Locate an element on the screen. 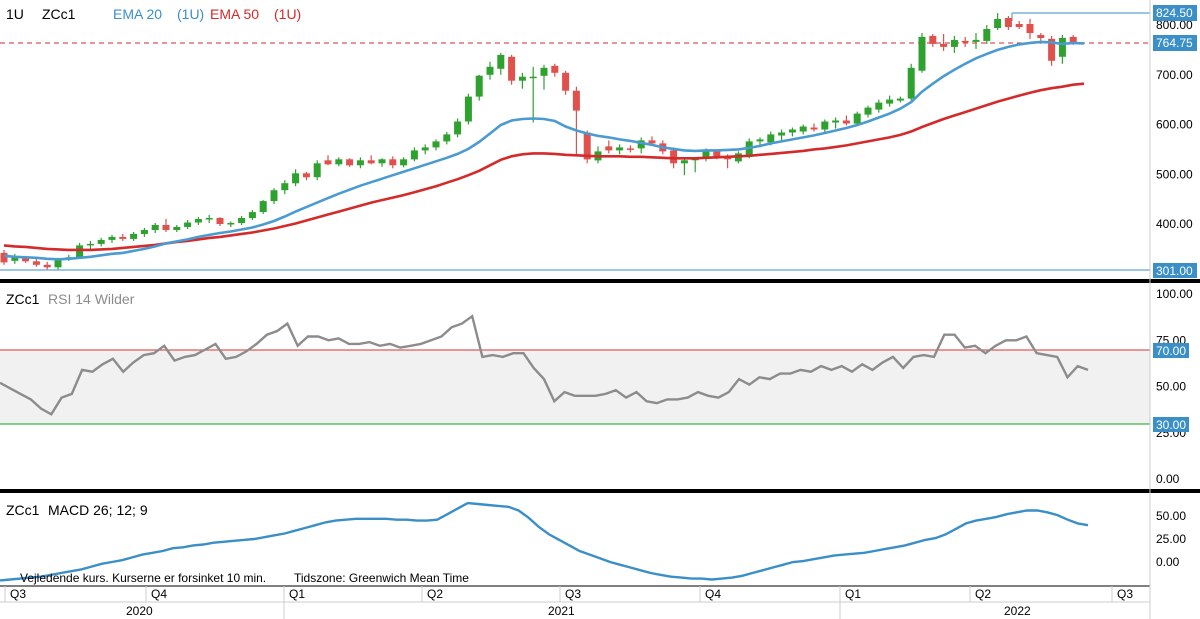 The height and width of the screenshot is (619, 1200). rsi-line is located at coordinates (544, 365).